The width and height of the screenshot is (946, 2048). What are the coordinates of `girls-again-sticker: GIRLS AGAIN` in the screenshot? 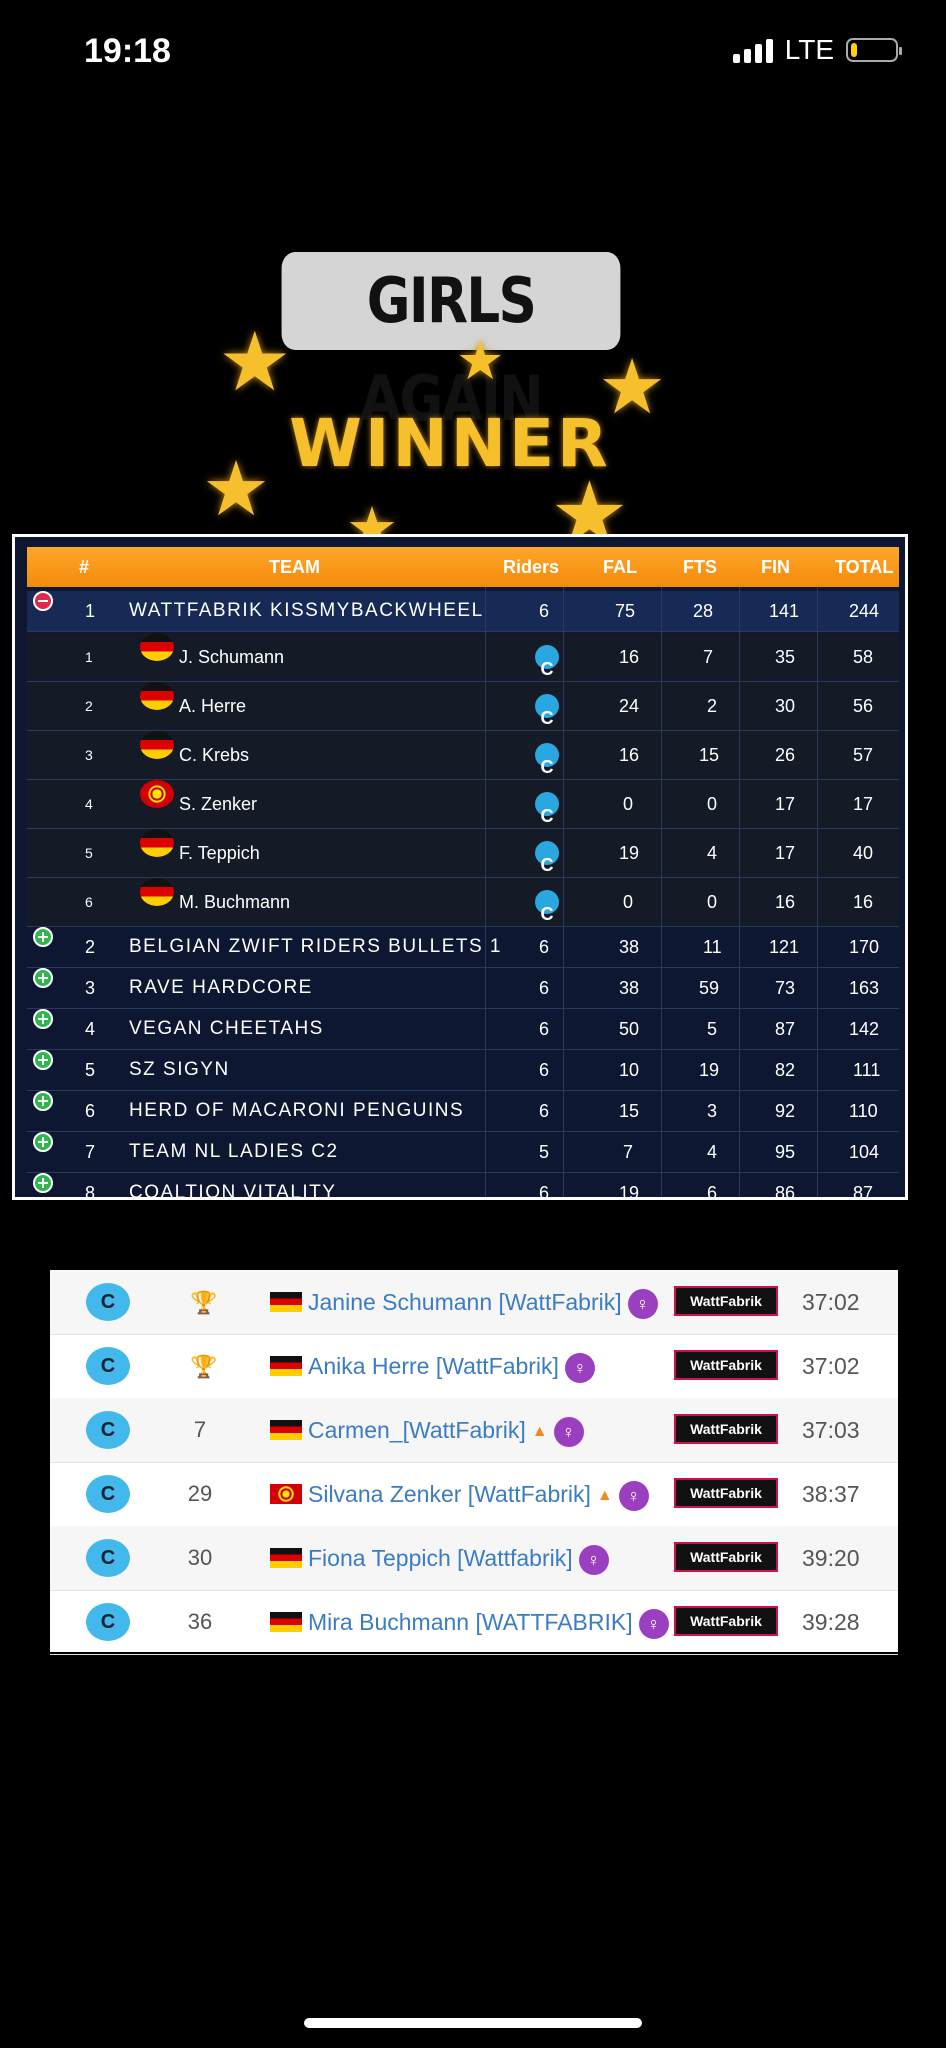 It's located at (451, 343).